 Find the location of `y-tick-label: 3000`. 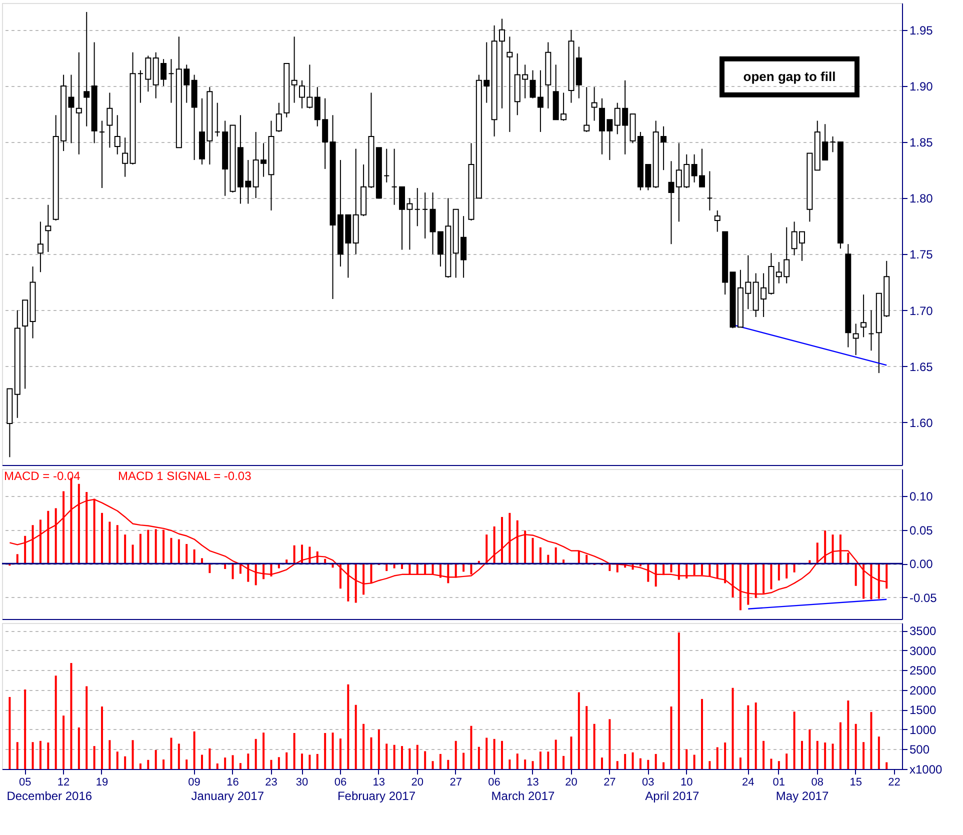

y-tick-label: 3000 is located at coordinates (923, 651).